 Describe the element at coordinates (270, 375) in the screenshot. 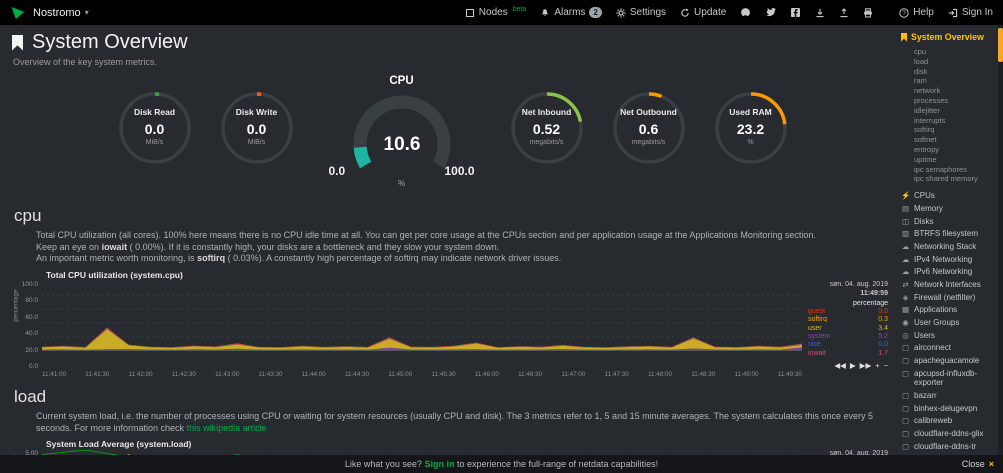

I see `x-tick: 11:43:30` at that location.